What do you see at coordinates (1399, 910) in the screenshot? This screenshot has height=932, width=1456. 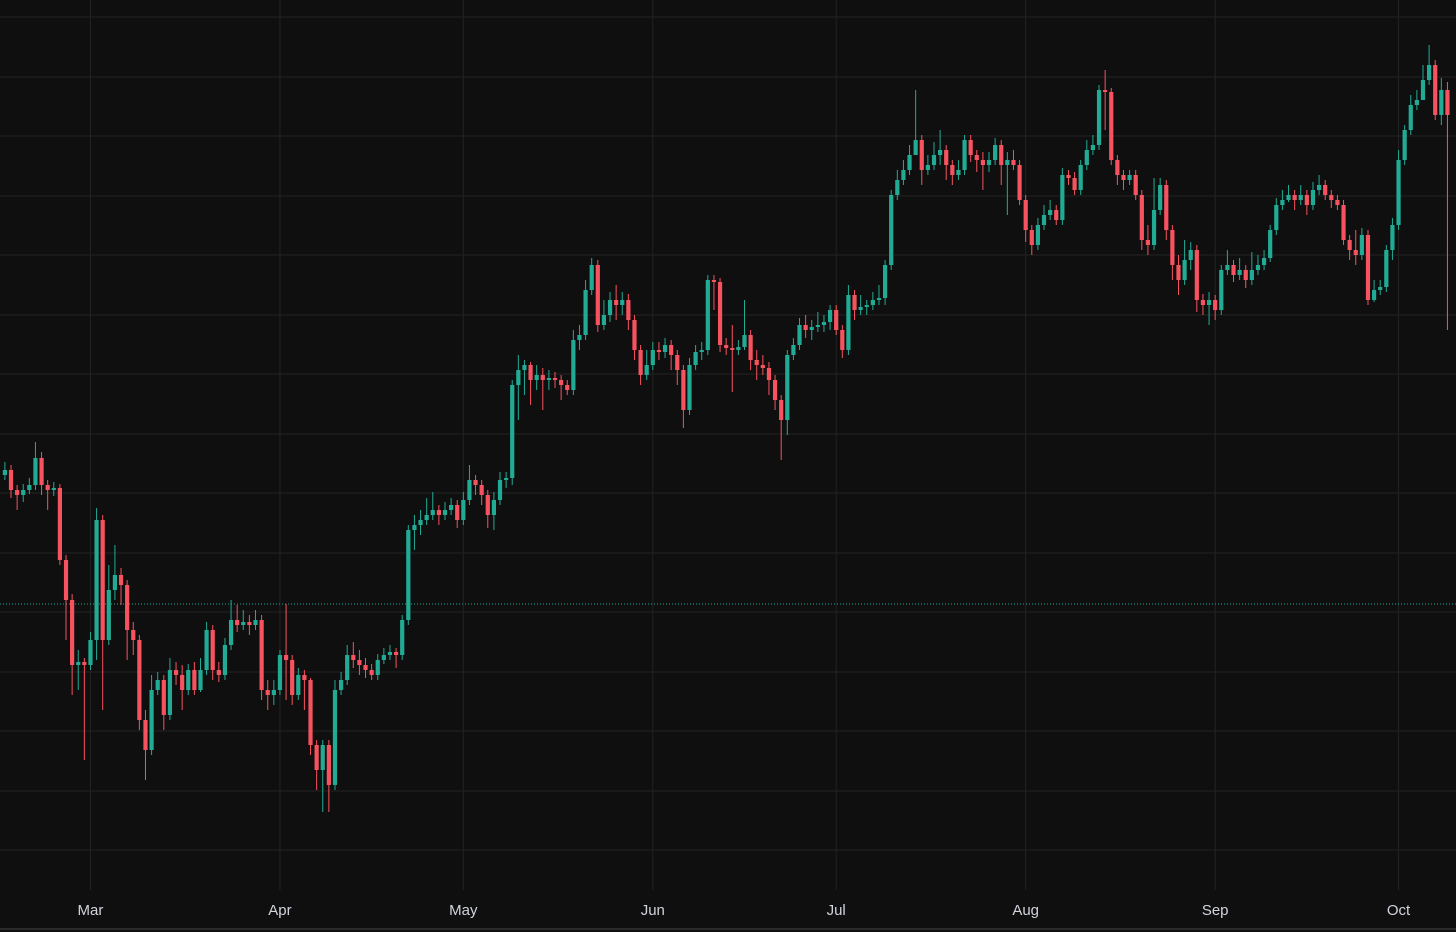 I see `x-tick-label: Oct` at bounding box center [1399, 910].